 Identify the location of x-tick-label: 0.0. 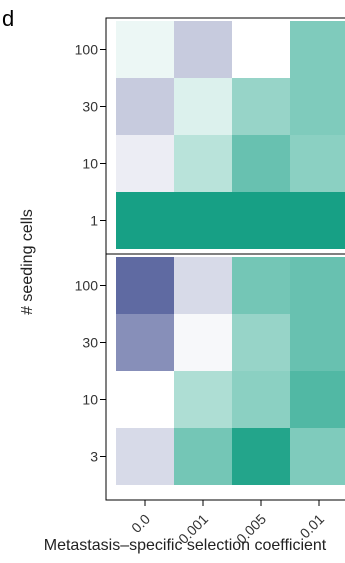
(140, 523).